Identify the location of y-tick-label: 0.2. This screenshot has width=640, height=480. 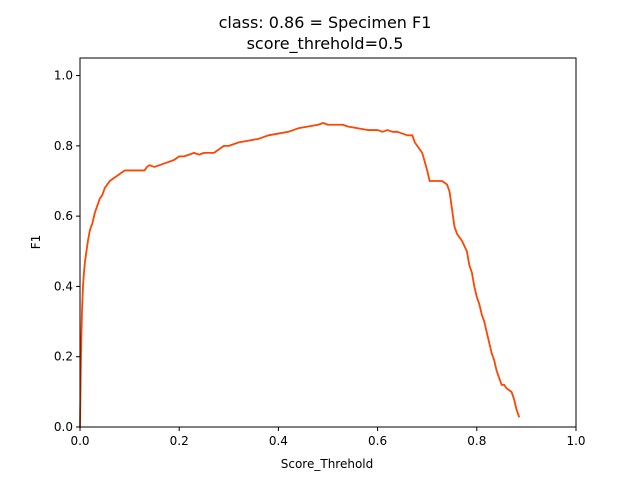
(63, 357).